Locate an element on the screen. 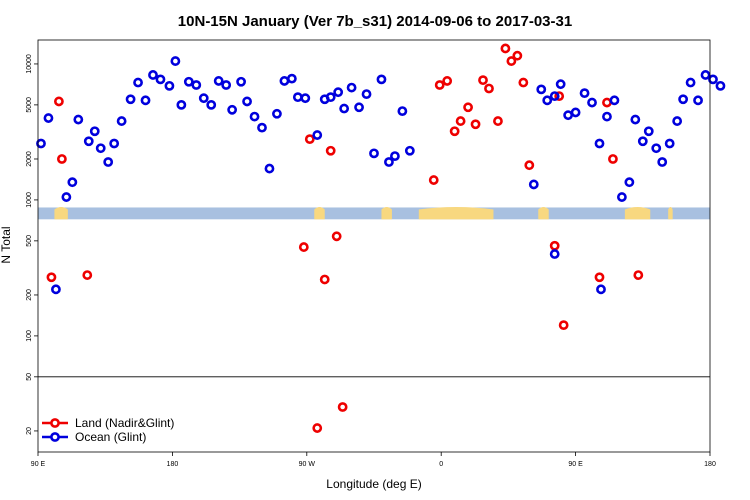  legend-entry: Land (Nadir&Glint) is located at coordinates (108, 423).